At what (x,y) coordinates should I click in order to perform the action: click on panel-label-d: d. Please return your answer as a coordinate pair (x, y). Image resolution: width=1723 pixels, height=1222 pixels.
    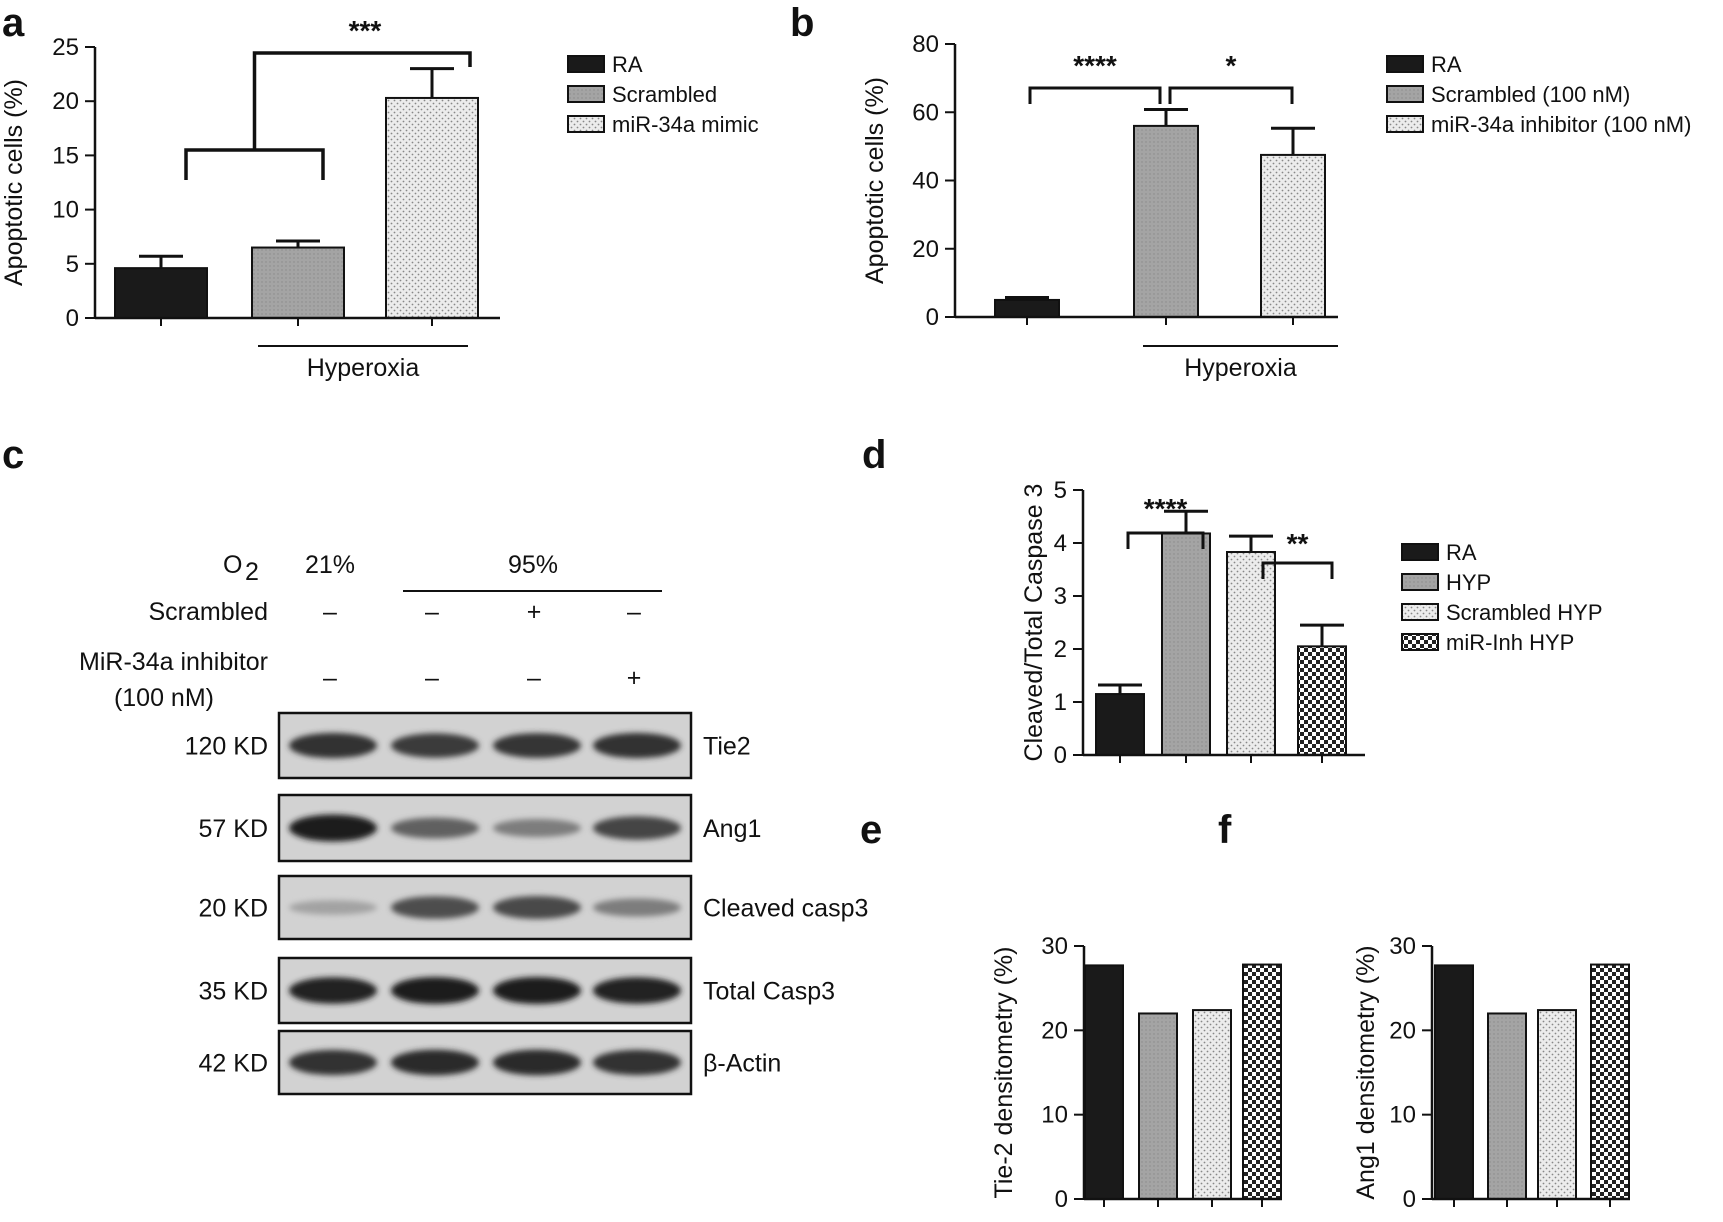
    Looking at the image, I should click on (874, 455).